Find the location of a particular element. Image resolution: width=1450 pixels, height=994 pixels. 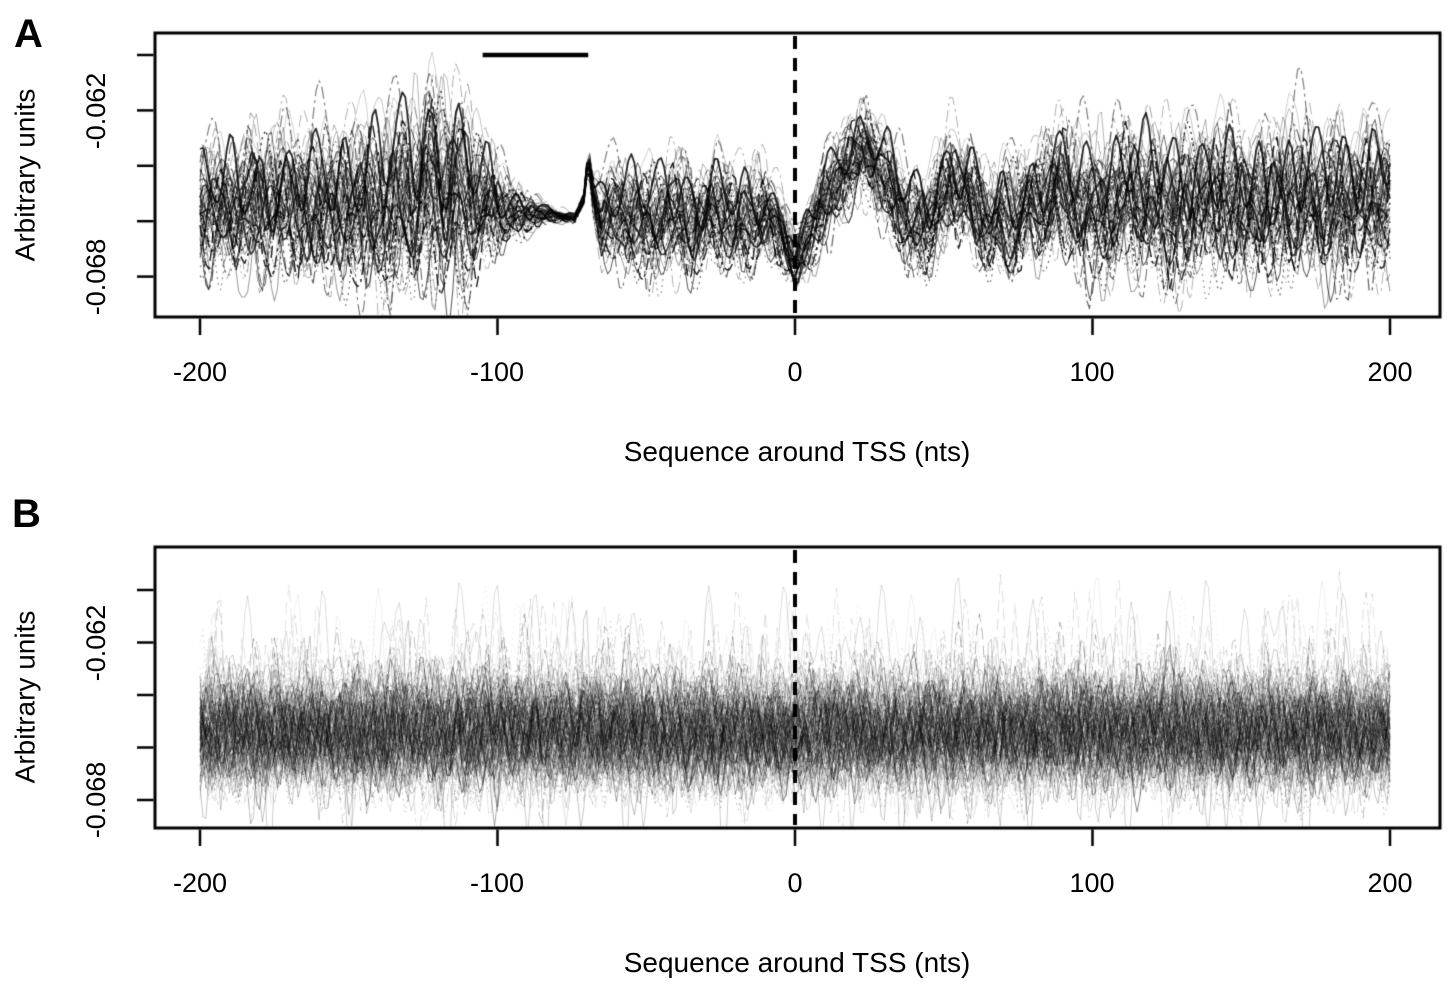

x-tick-label-a-m200: -200 is located at coordinates (200, 372).